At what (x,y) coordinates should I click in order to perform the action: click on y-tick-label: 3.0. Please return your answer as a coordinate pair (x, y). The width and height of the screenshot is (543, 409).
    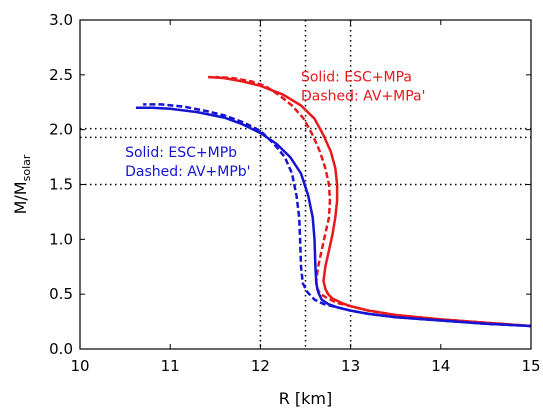
    Looking at the image, I should click on (61, 20).